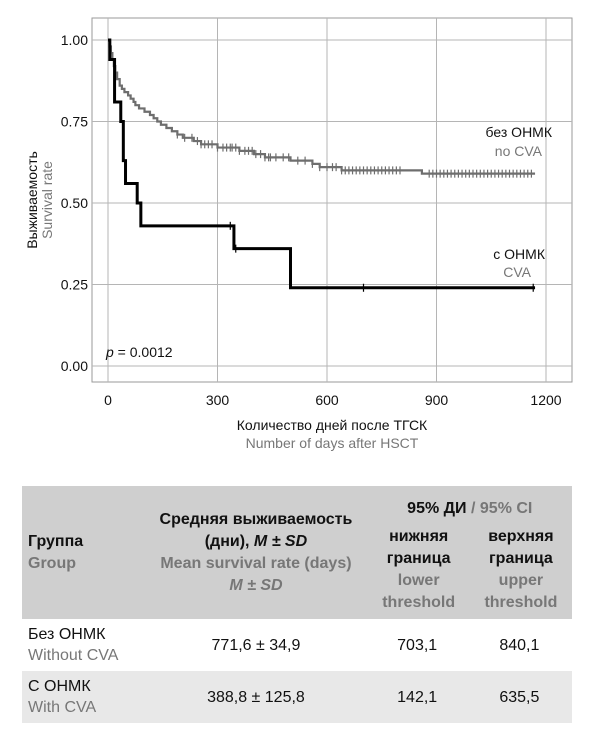 The image size is (595, 743). I want to click on header-group-ru: Группа, so click(56, 541).